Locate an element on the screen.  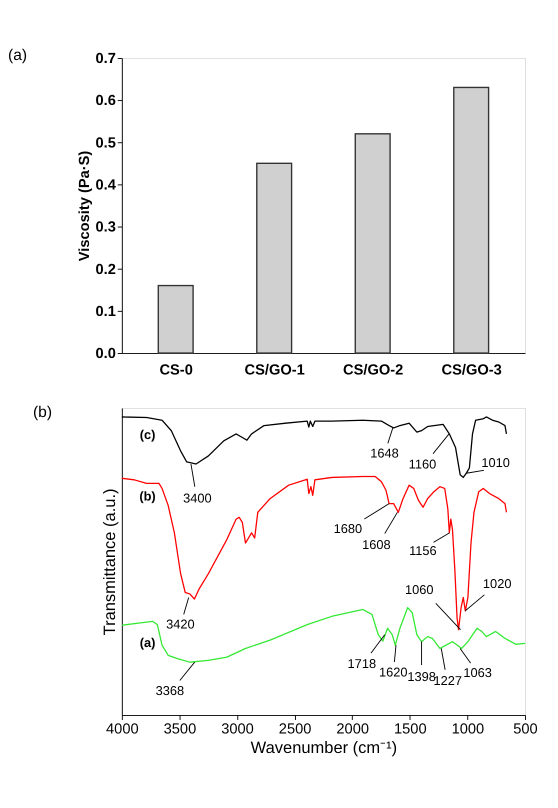
series-label: (b) is located at coordinates (147, 496).